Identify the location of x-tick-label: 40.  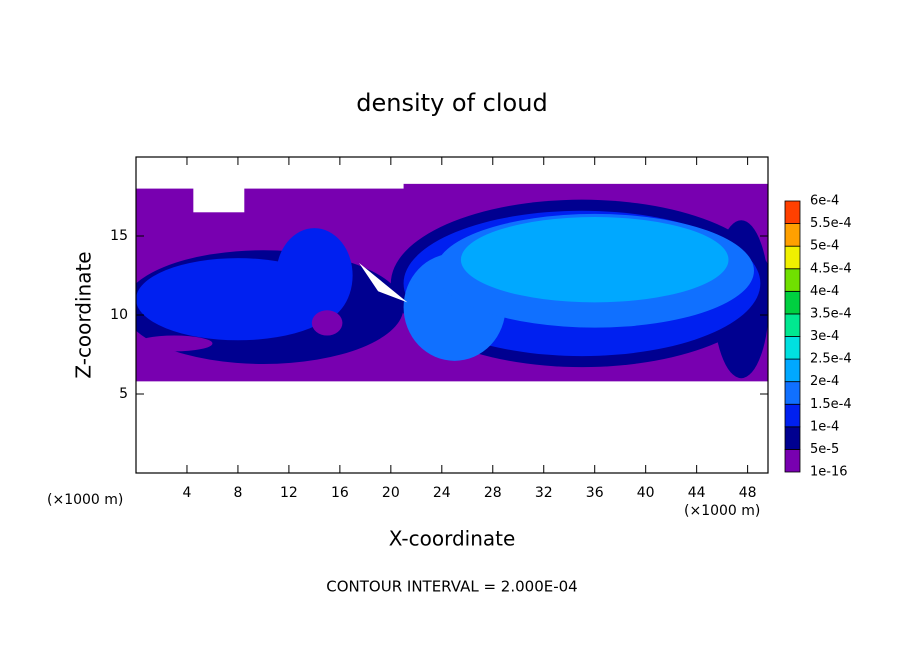
(646, 493).